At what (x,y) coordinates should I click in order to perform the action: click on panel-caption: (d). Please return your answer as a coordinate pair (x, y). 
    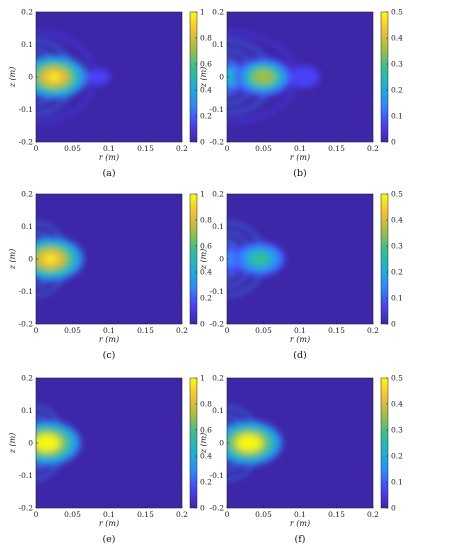
    Looking at the image, I should click on (300, 355).